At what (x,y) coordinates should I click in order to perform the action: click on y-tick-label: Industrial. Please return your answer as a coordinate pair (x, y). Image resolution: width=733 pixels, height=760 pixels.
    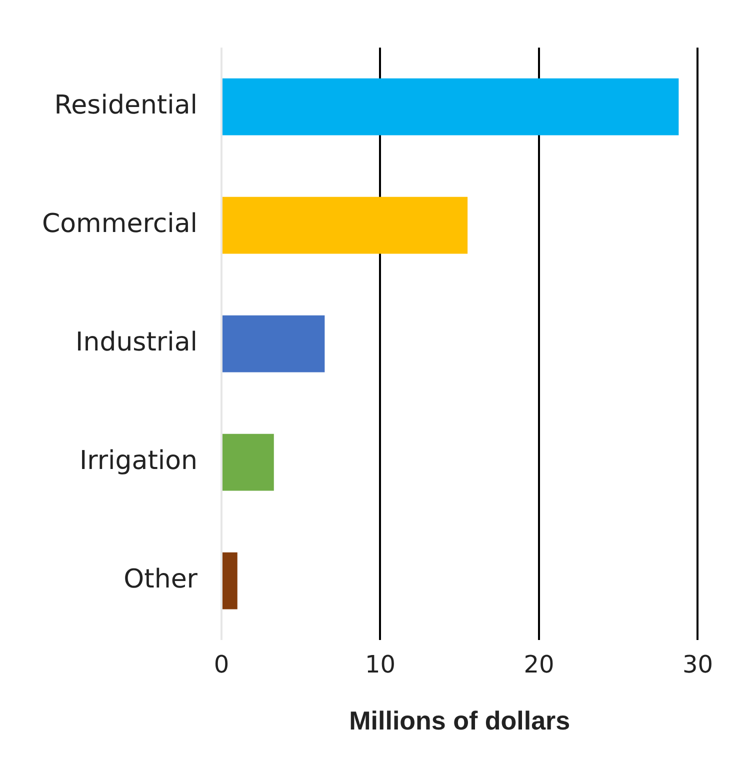
    Looking at the image, I should click on (137, 343).